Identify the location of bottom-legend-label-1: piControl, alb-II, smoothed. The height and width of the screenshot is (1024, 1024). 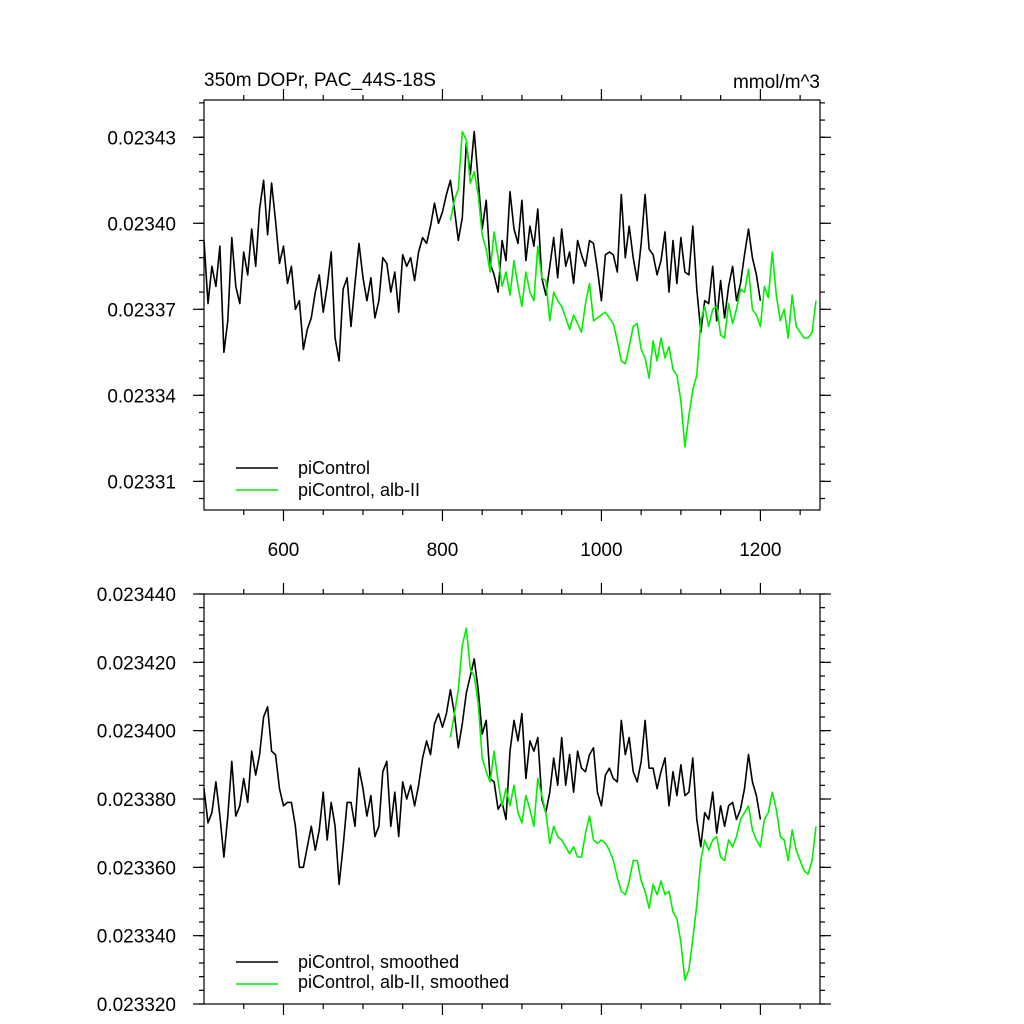
(403, 982).